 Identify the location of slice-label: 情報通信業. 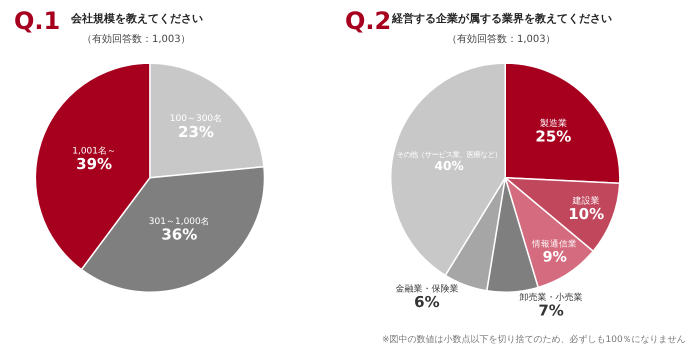
(554, 244).